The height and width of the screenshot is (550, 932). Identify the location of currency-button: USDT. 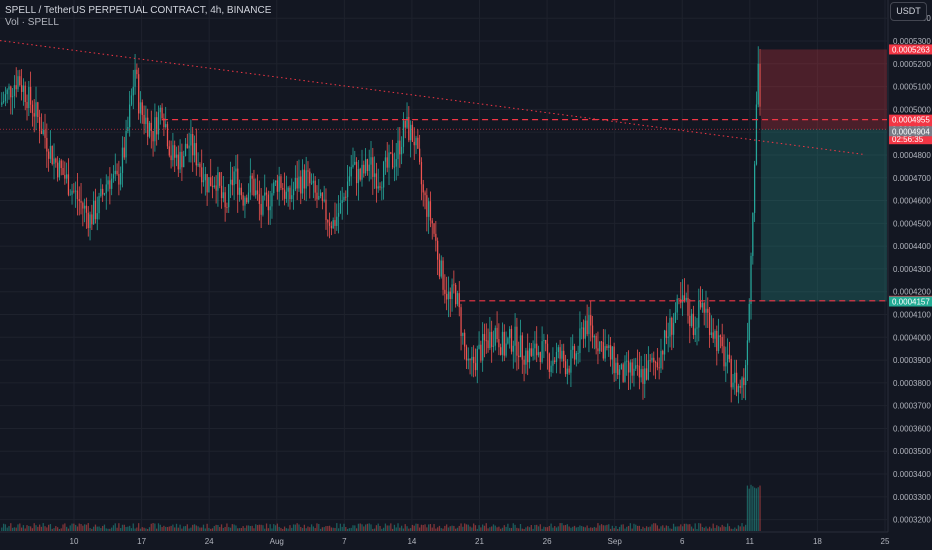
(908, 11).